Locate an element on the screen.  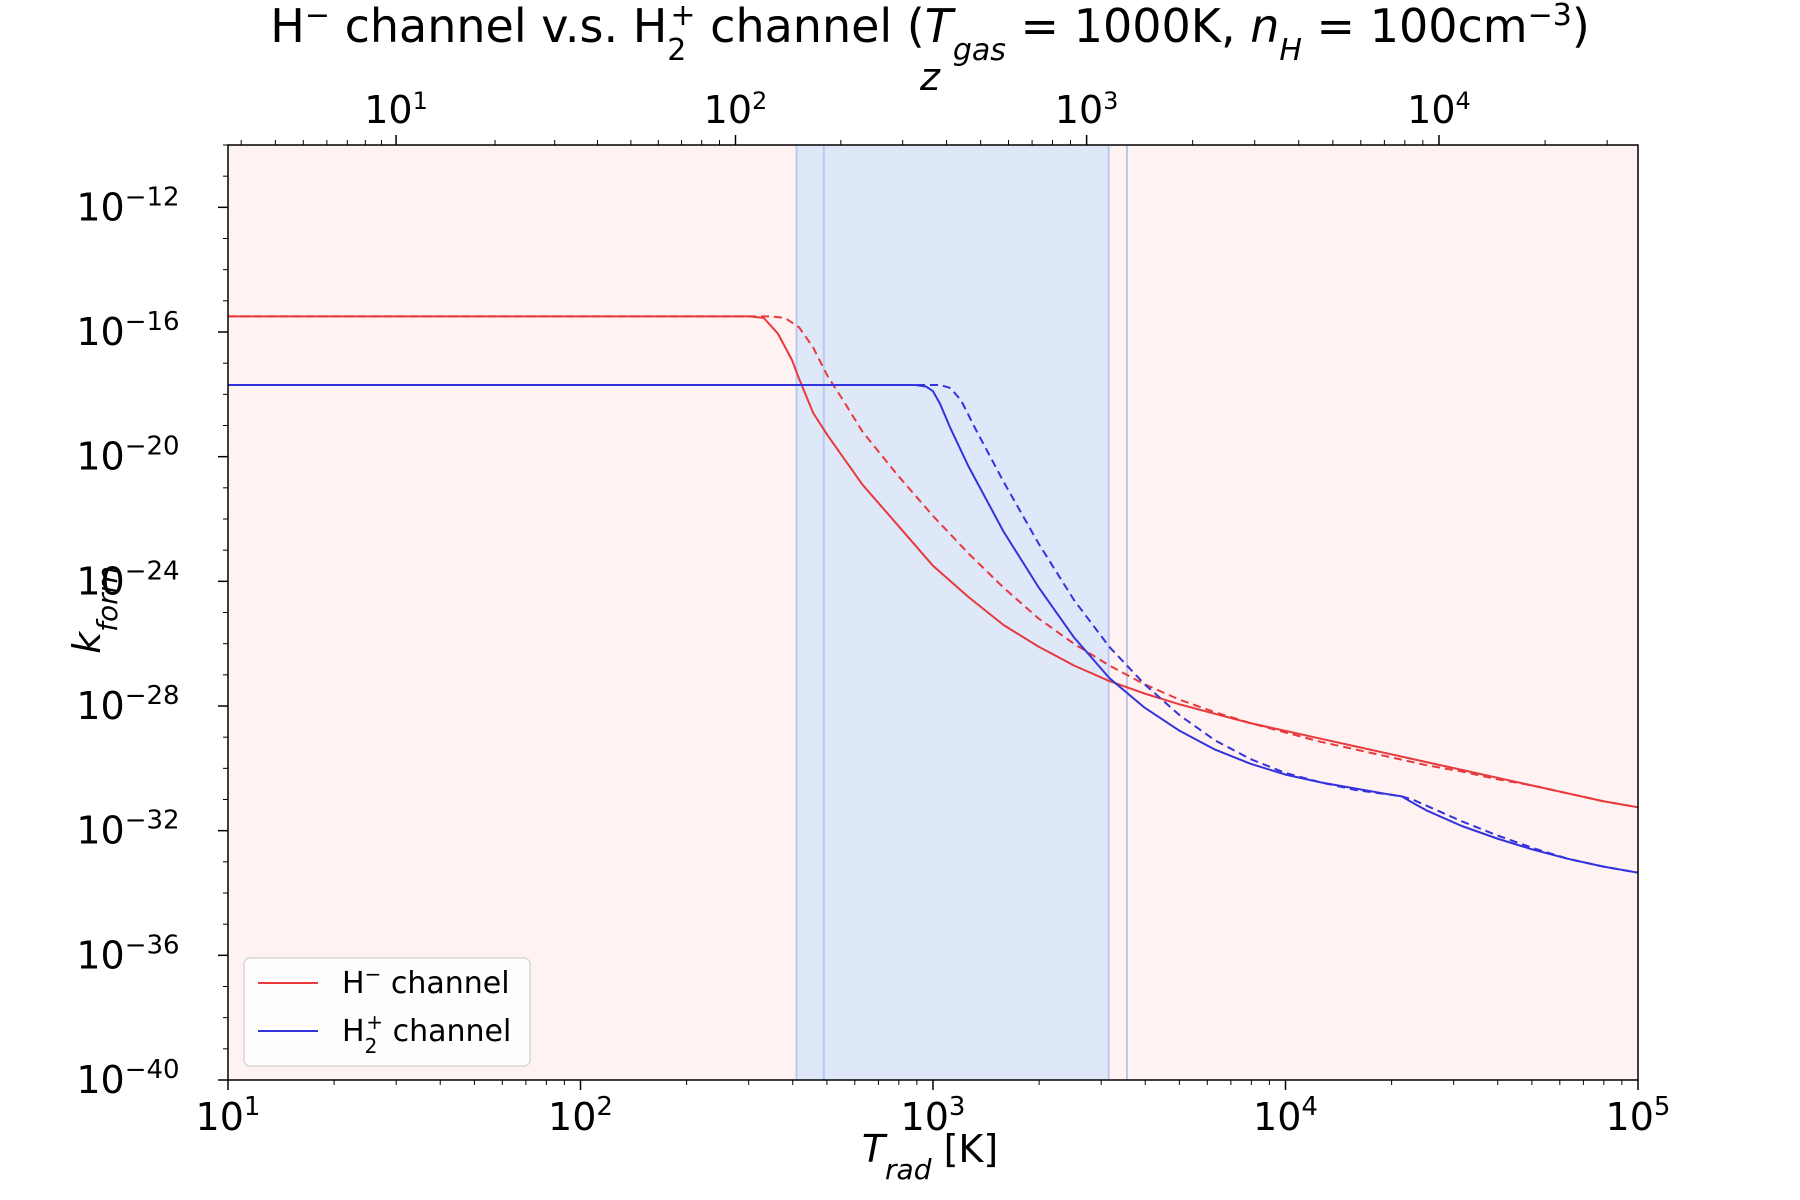
title-part: −3 is located at coordinates (1550, 16).